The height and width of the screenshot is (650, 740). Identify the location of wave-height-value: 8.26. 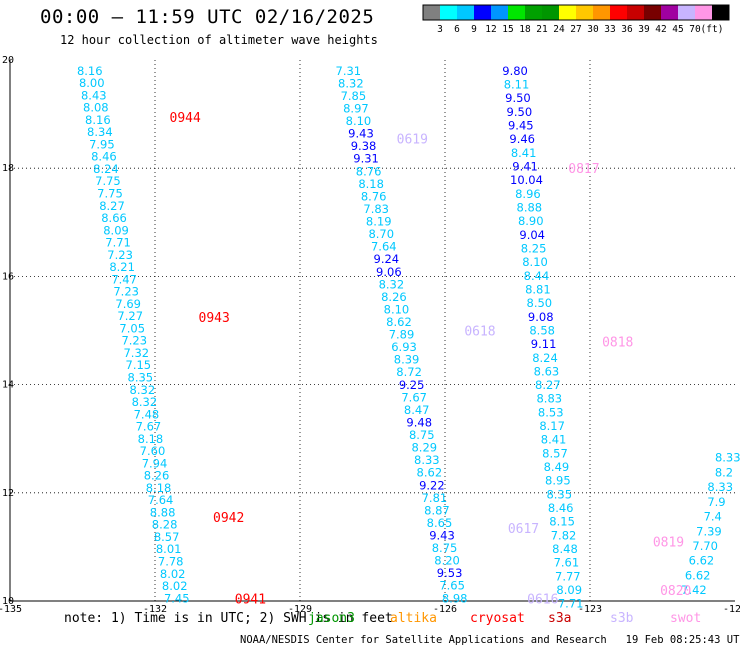
(394, 297).